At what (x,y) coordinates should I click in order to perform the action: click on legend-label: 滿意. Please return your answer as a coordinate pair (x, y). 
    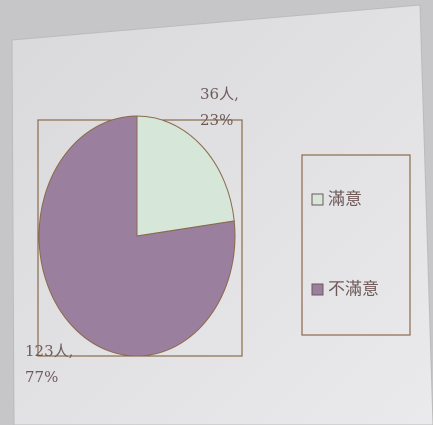
    Looking at the image, I should click on (345, 200).